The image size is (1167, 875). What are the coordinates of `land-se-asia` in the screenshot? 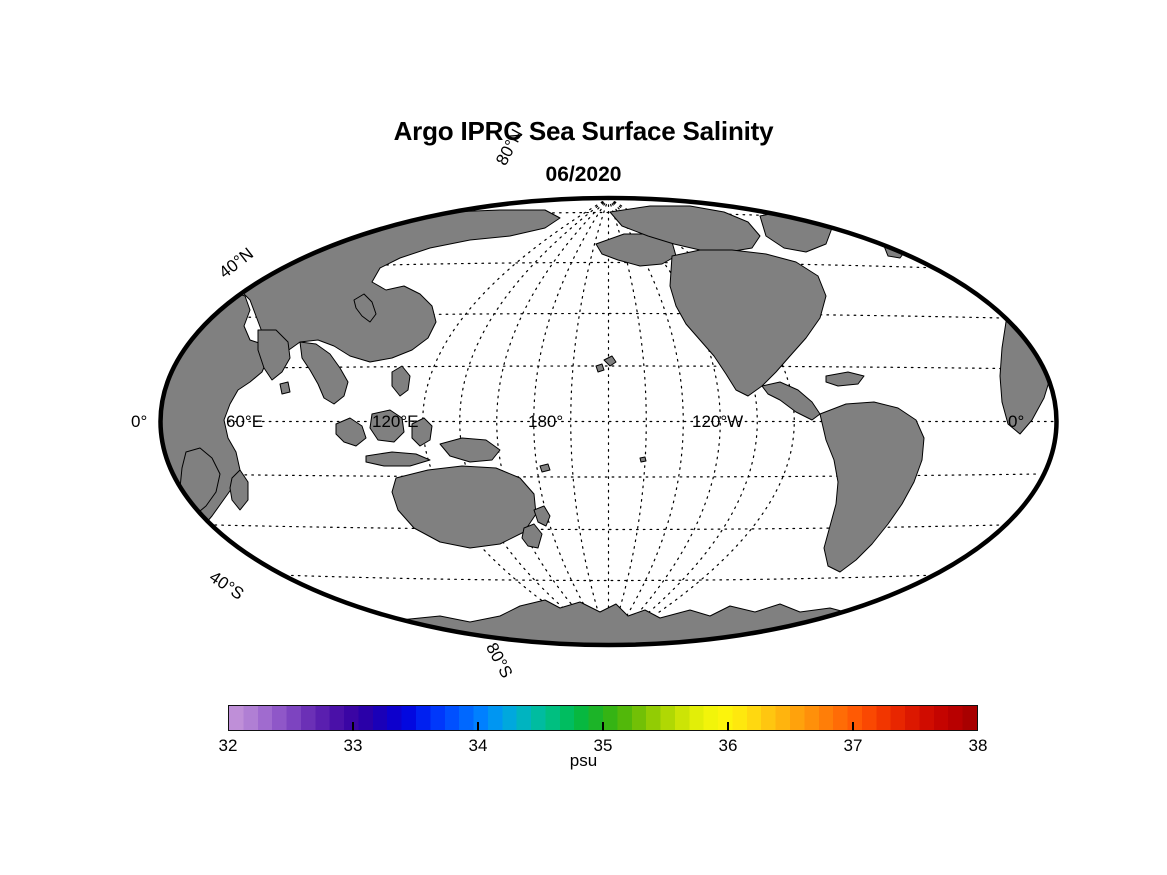 It's located at (324, 373).